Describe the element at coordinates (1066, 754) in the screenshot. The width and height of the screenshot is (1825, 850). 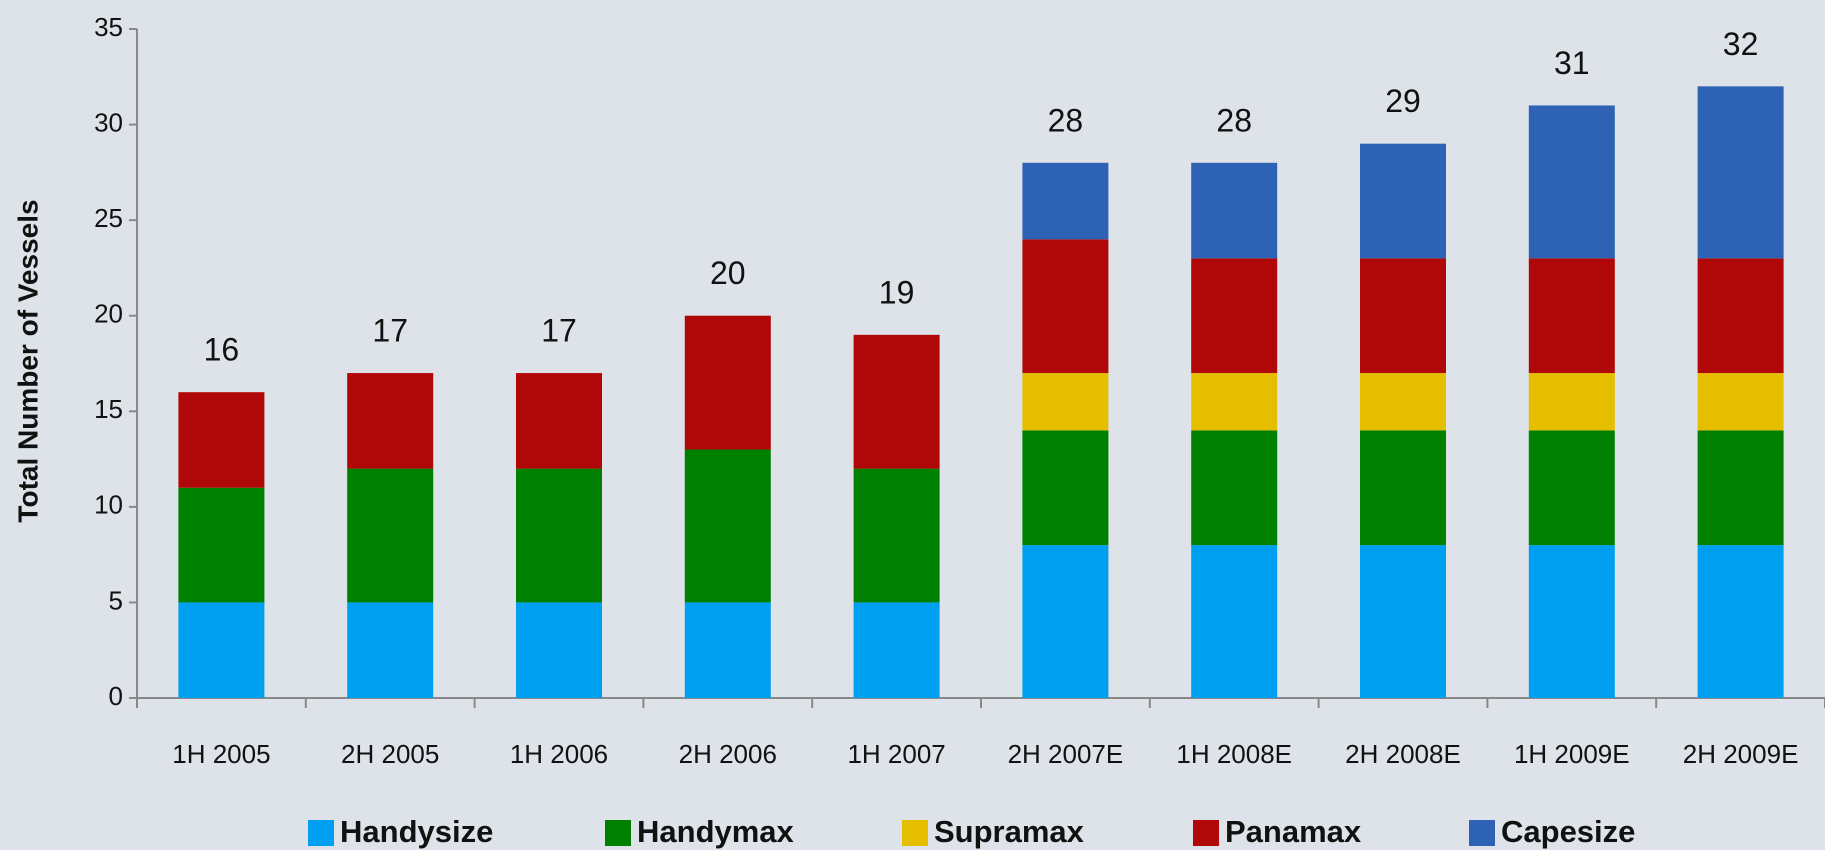
I see `x-tick-label: 2H 2007E` at that location.